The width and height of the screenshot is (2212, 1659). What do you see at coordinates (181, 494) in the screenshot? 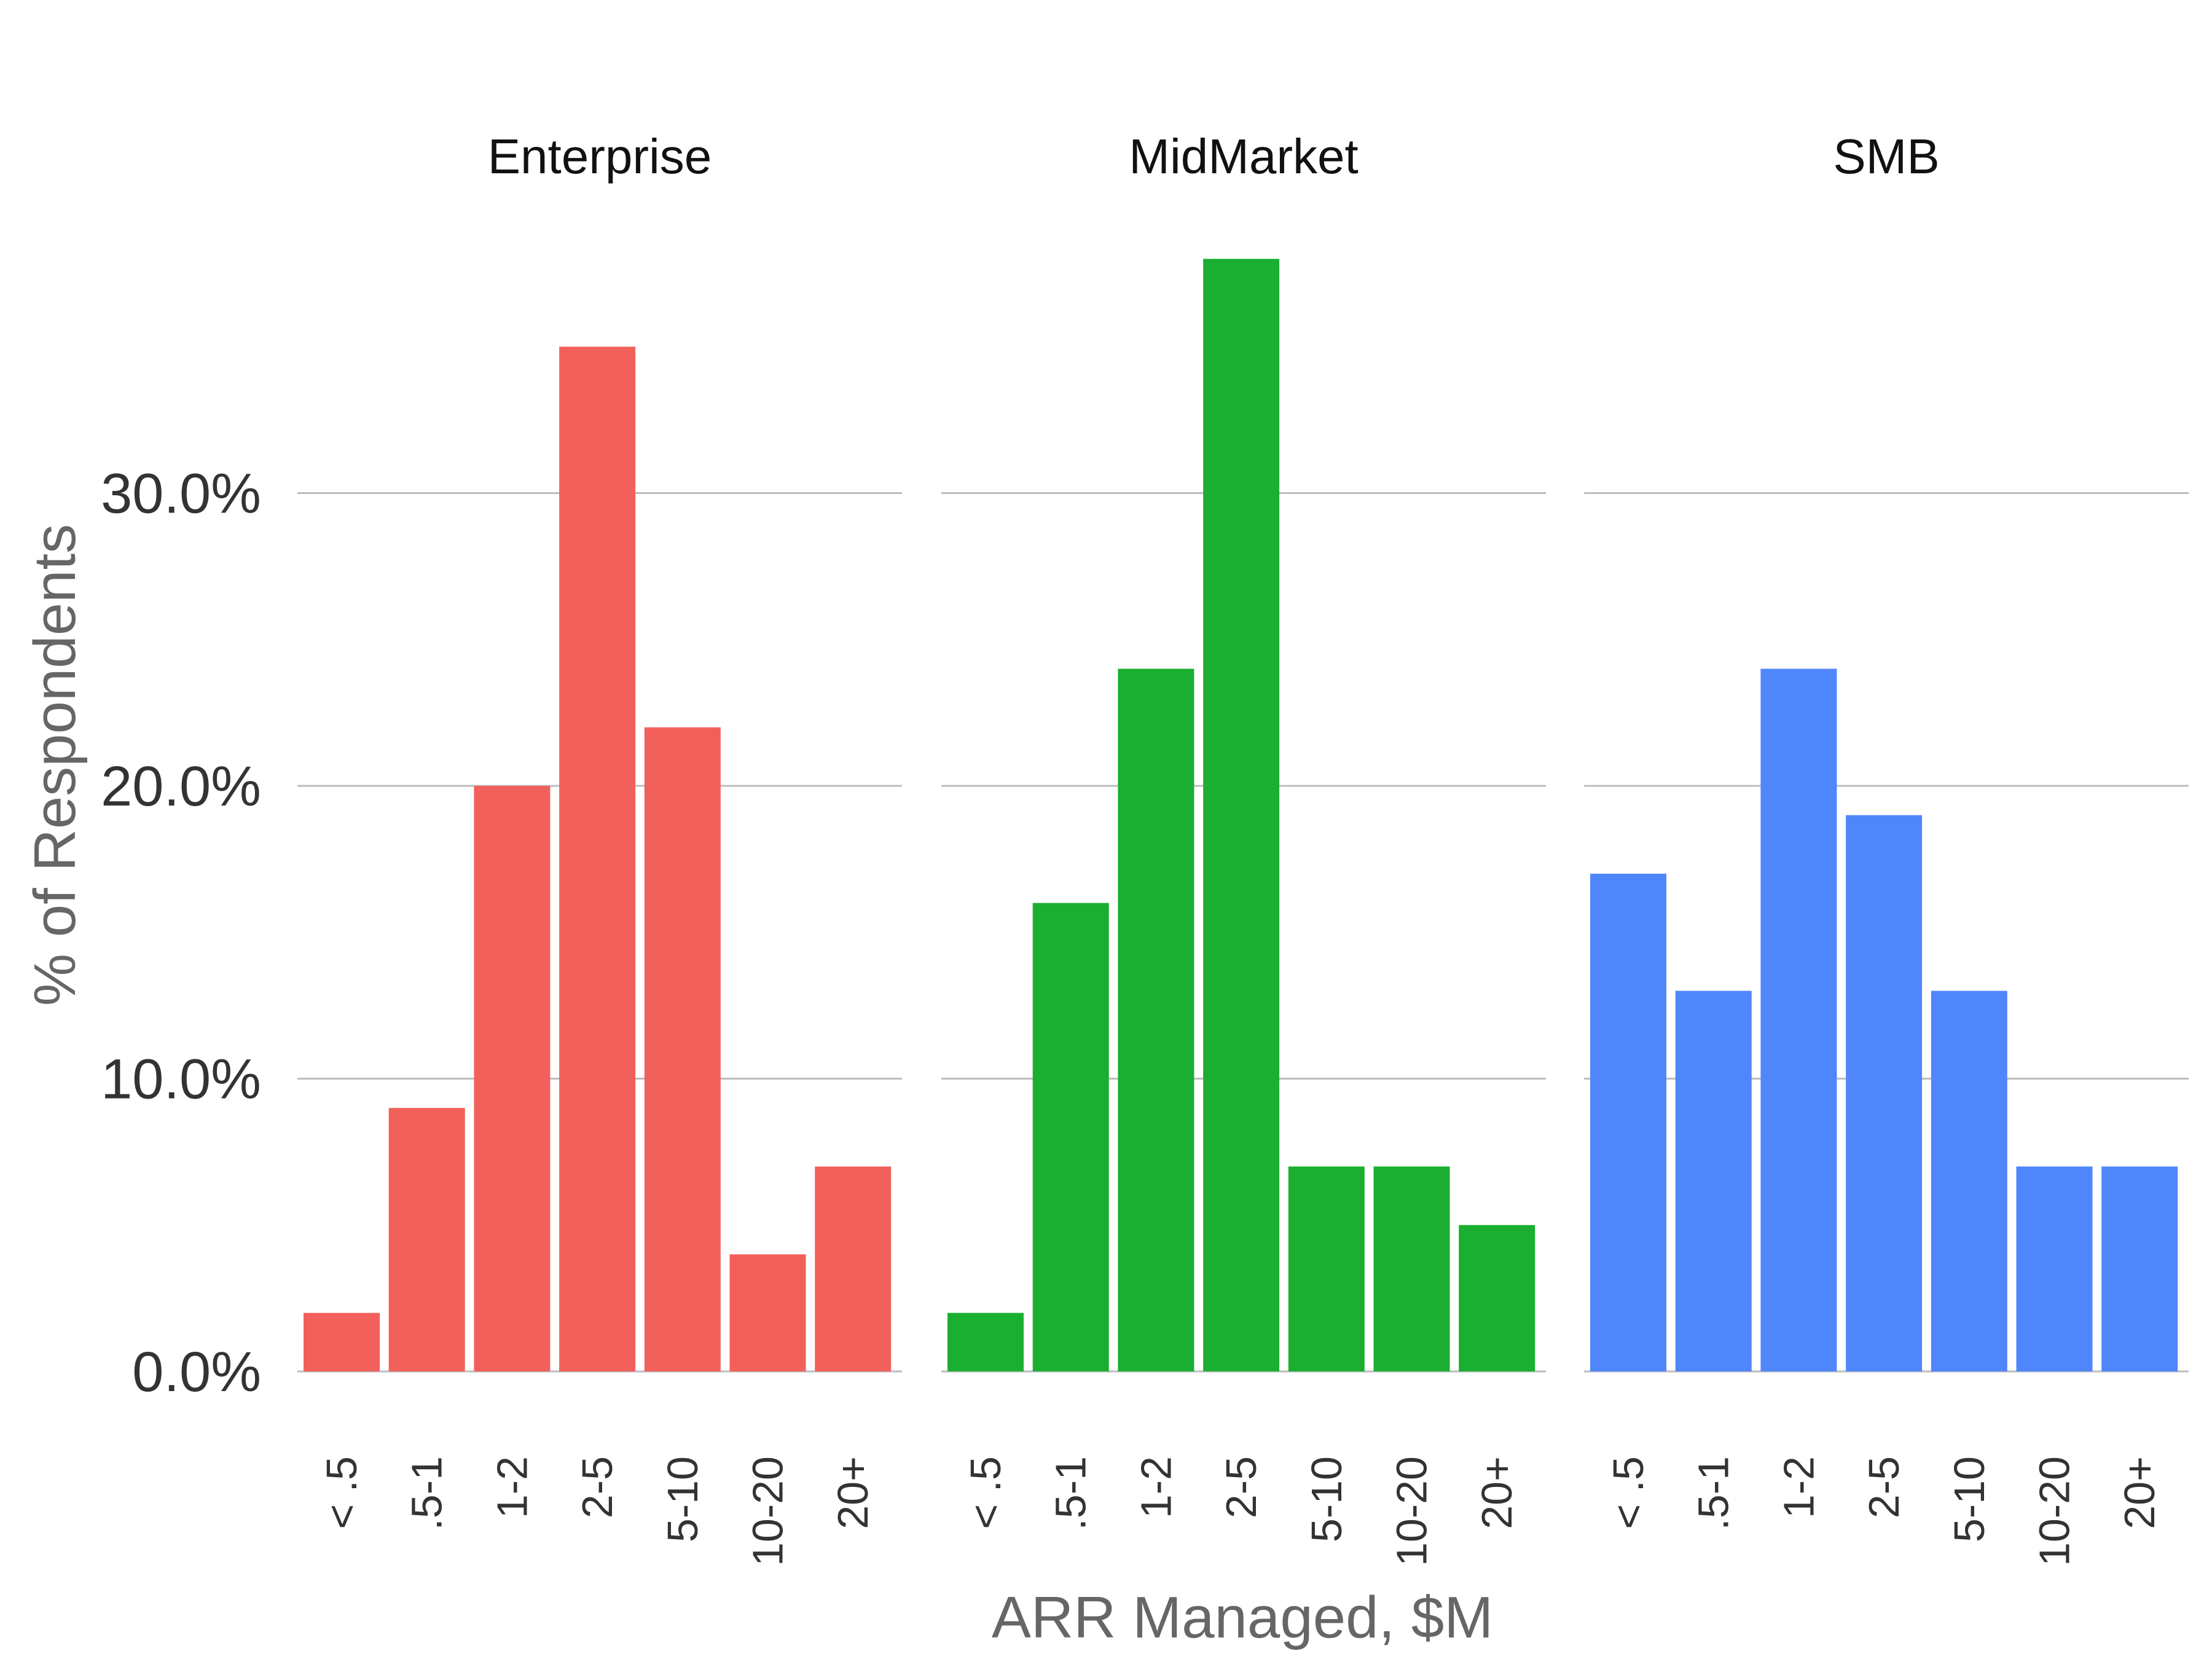
I see `y-tick-label: 30.0%` at bounding box center [181, 494].